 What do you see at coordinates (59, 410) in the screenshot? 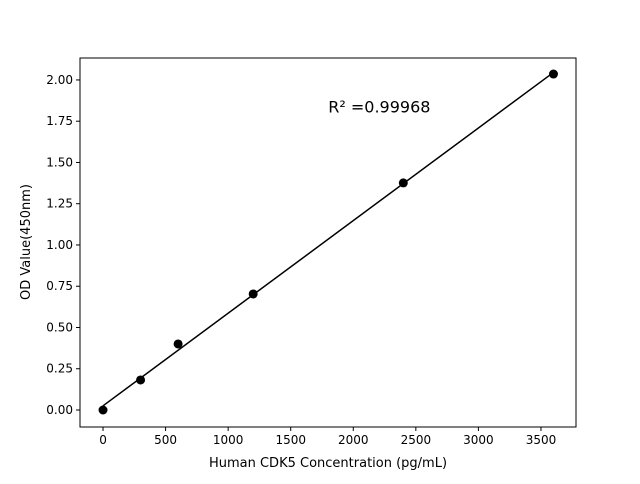
I see `y-tick-label: 0.00` at bounding box center [59, 410].